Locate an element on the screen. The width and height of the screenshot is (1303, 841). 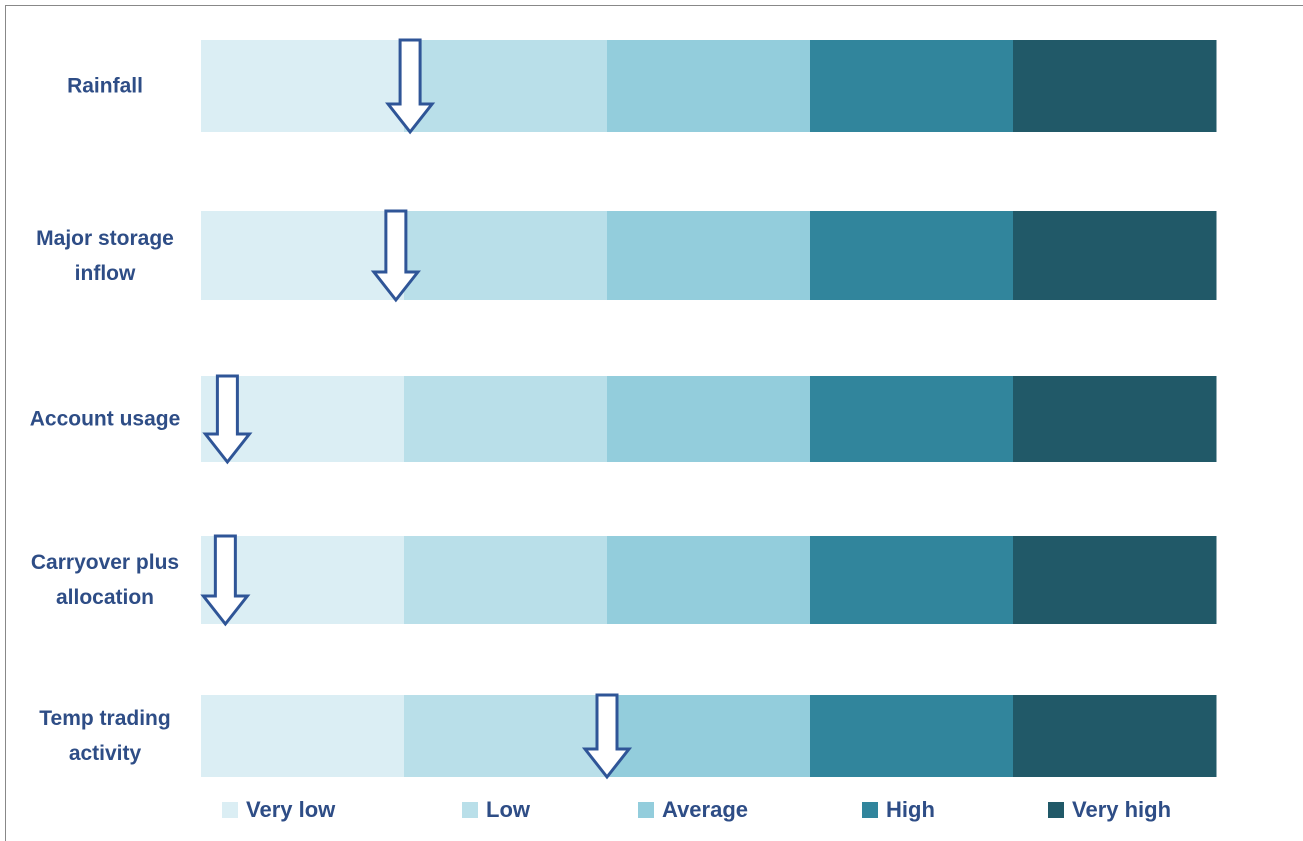
category-label: Rainfall is located at coordinates (105, 86).